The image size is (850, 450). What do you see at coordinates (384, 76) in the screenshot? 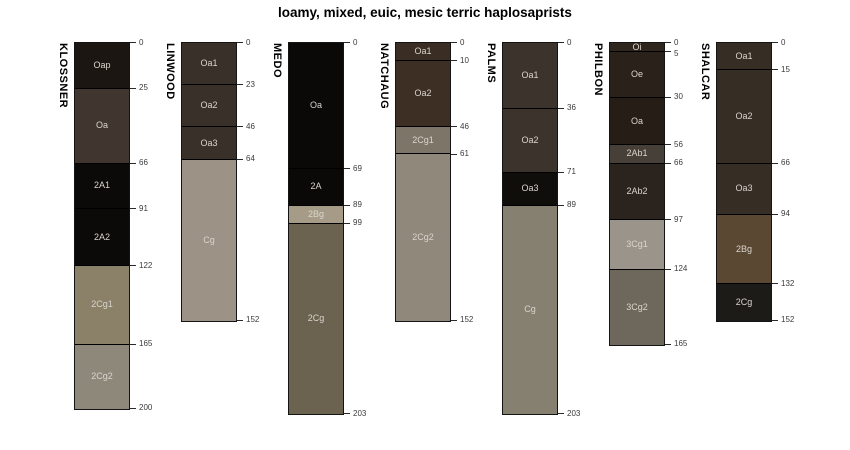
I see `series-name: NATCHAUG` at bounding box center [384, 76].